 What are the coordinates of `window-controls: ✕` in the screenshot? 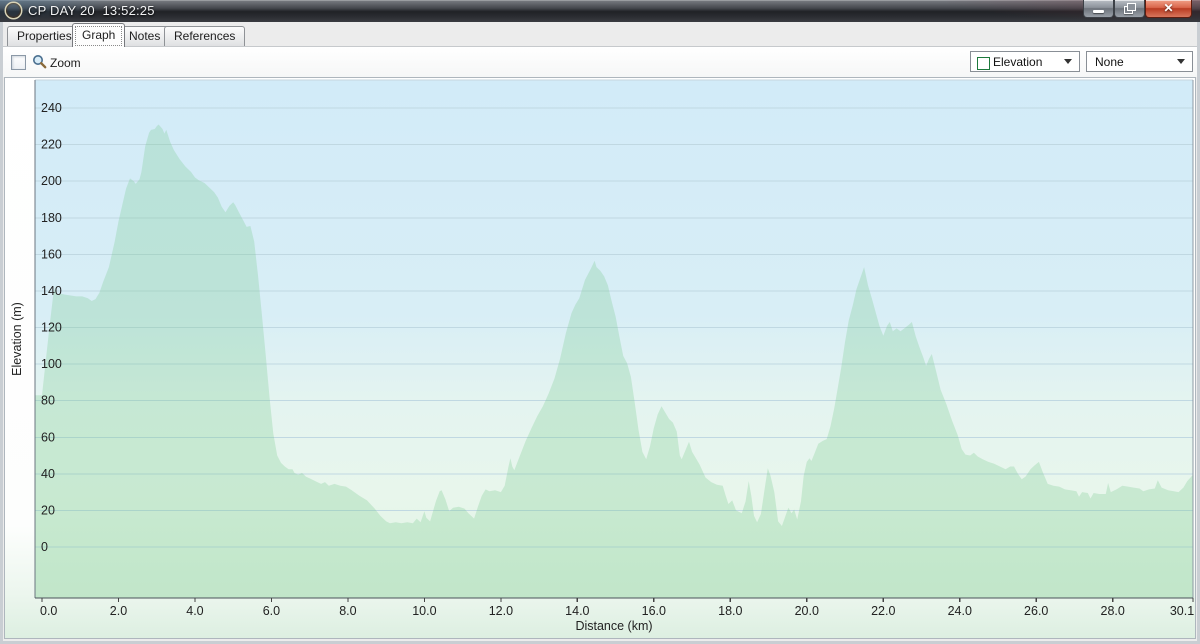 It's located at (1137, 9).